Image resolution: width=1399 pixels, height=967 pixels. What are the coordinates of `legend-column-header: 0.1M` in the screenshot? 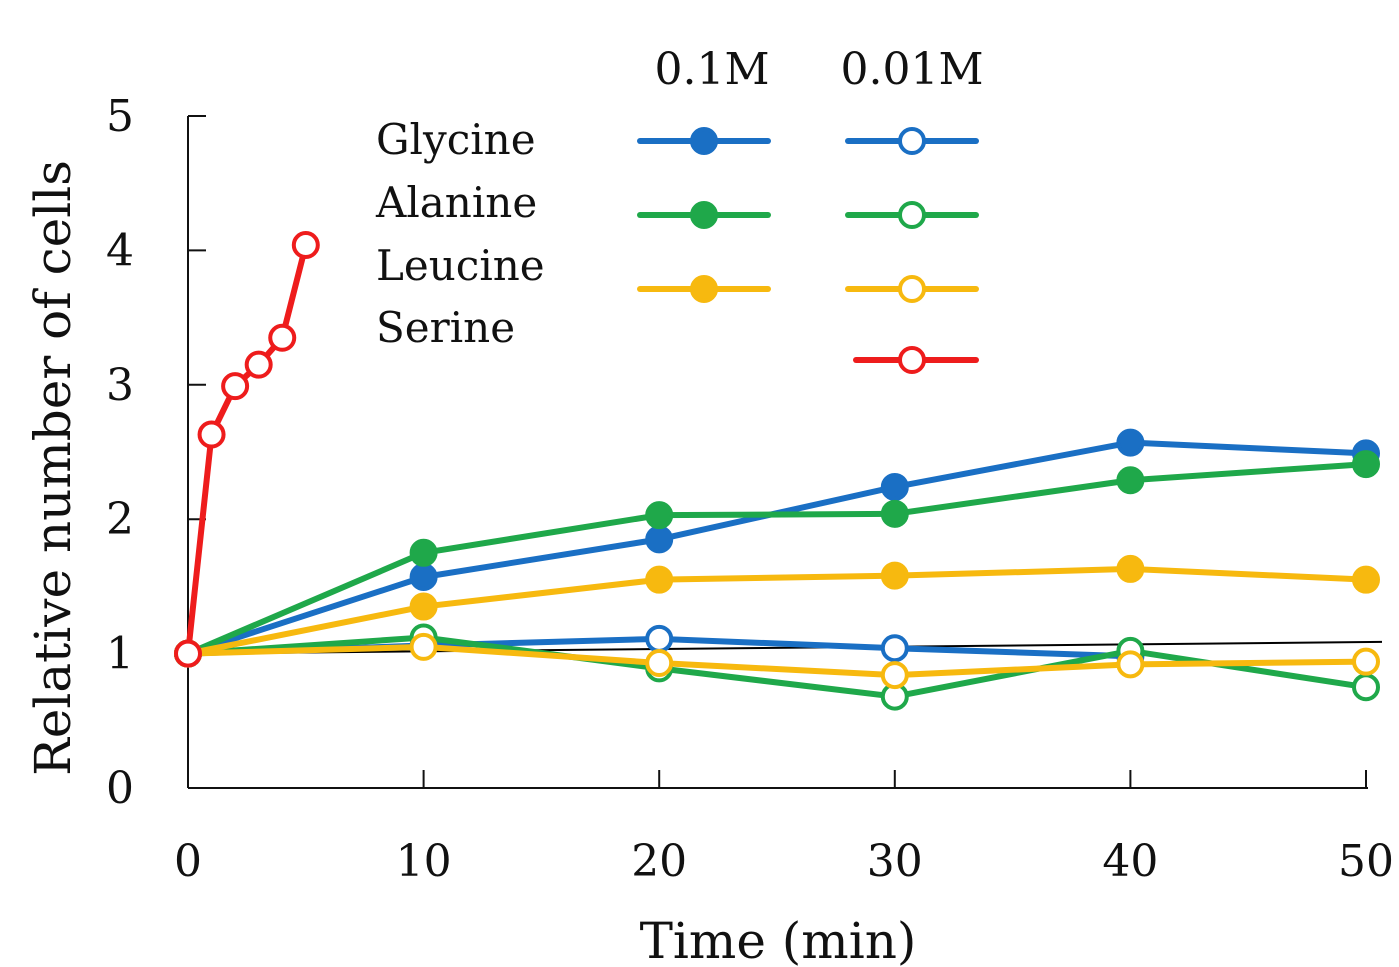 It's located at (711, 69).